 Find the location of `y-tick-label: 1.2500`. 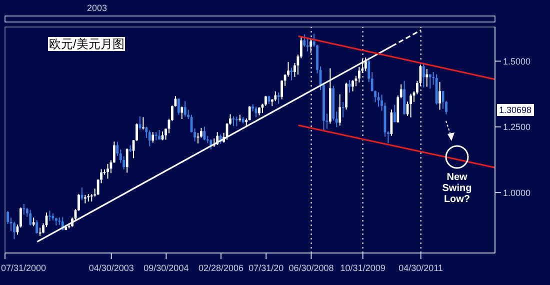

y-tick-label: 1.2500 is located at coordinates (517, 127).